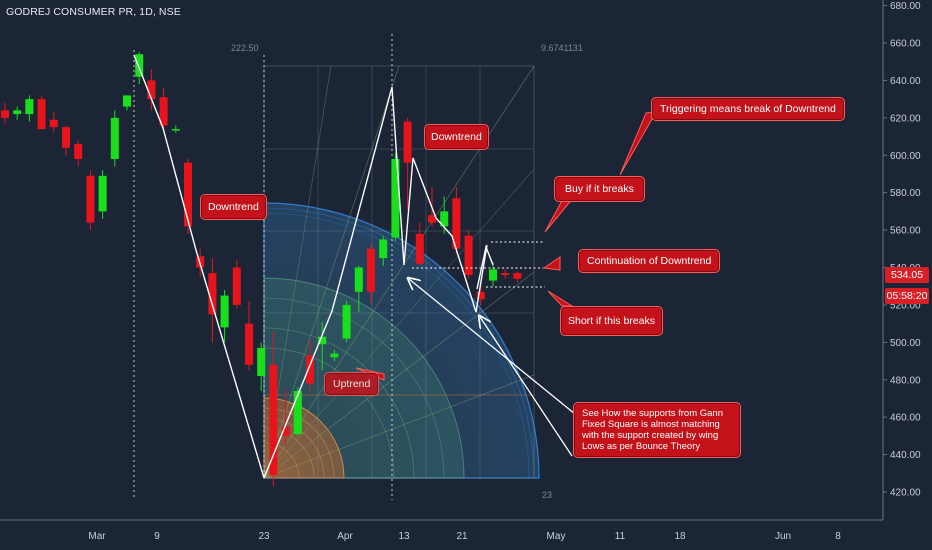  What do you see at coordinates (905, 81) in the screenshot?
I see `price-tick-label: 640.00` at bounding box center [905, 81].